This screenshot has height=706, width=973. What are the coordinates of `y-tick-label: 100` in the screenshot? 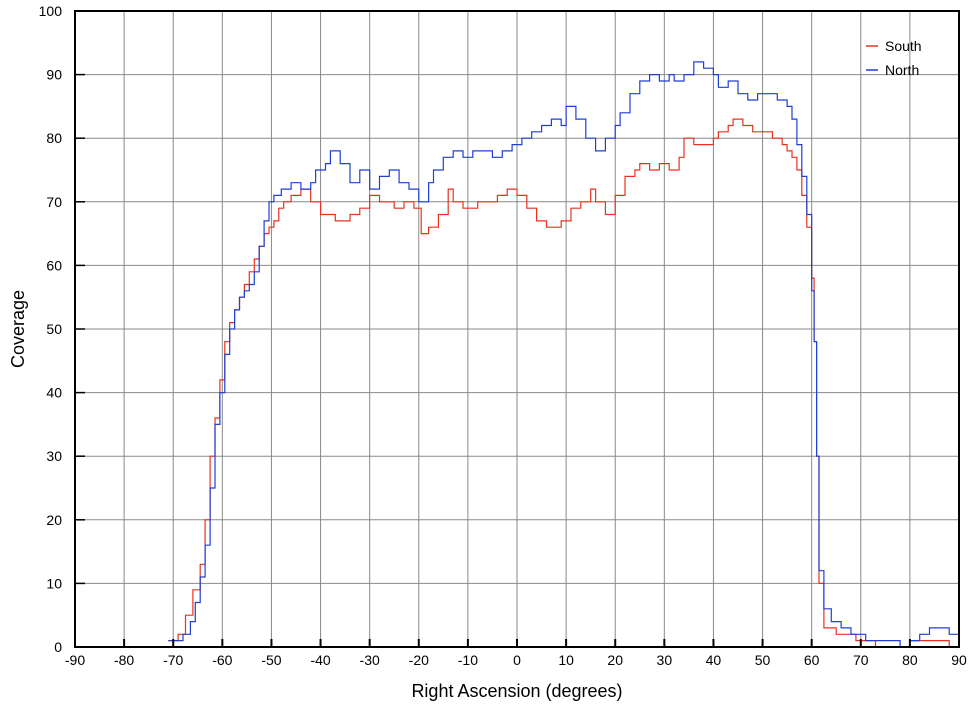 It's located at (51, 11).